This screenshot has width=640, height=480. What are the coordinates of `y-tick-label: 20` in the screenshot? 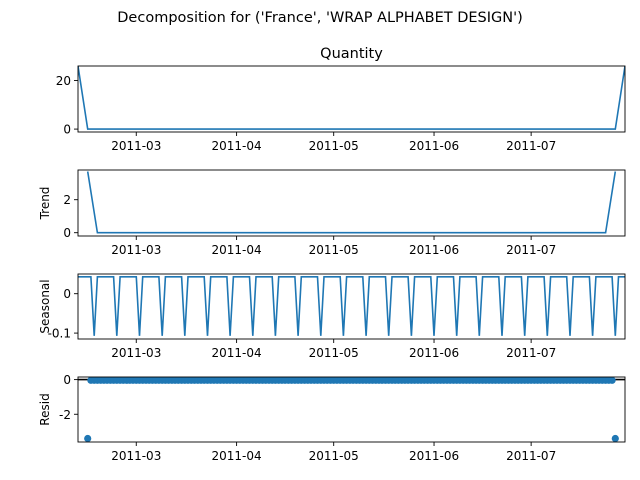 It's located at (63, 81).